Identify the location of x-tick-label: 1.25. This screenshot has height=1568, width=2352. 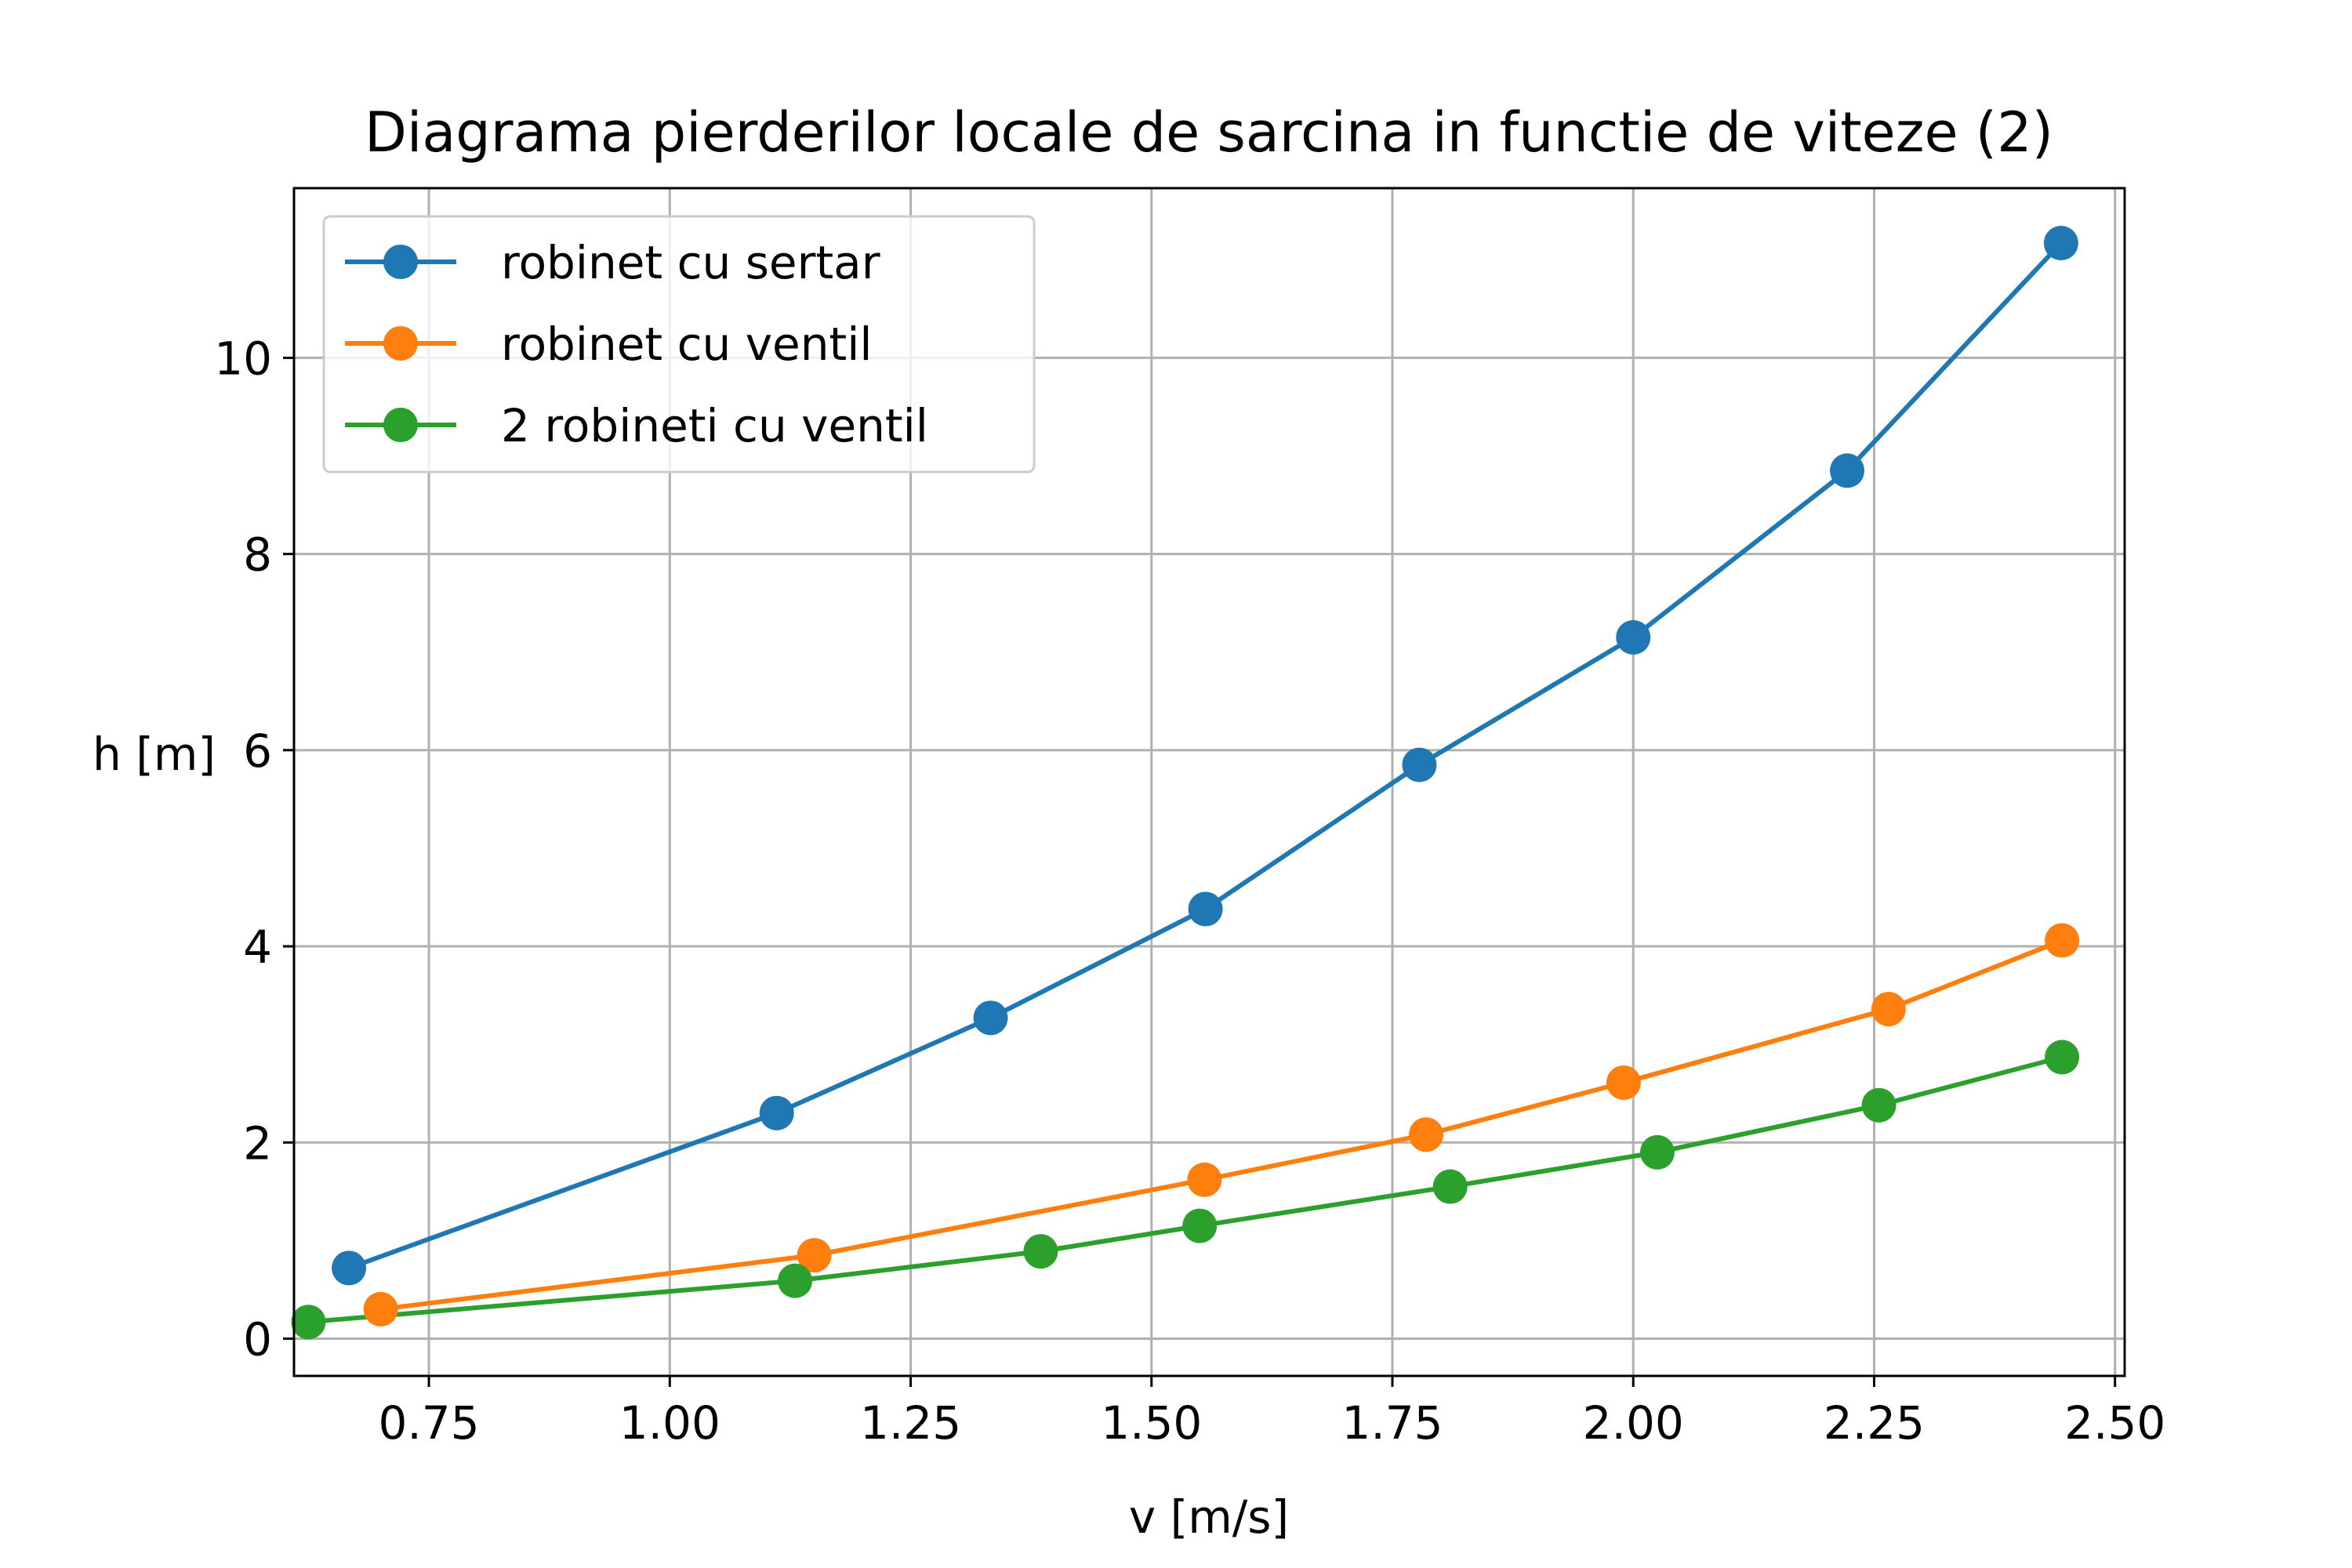
(910, 1423).